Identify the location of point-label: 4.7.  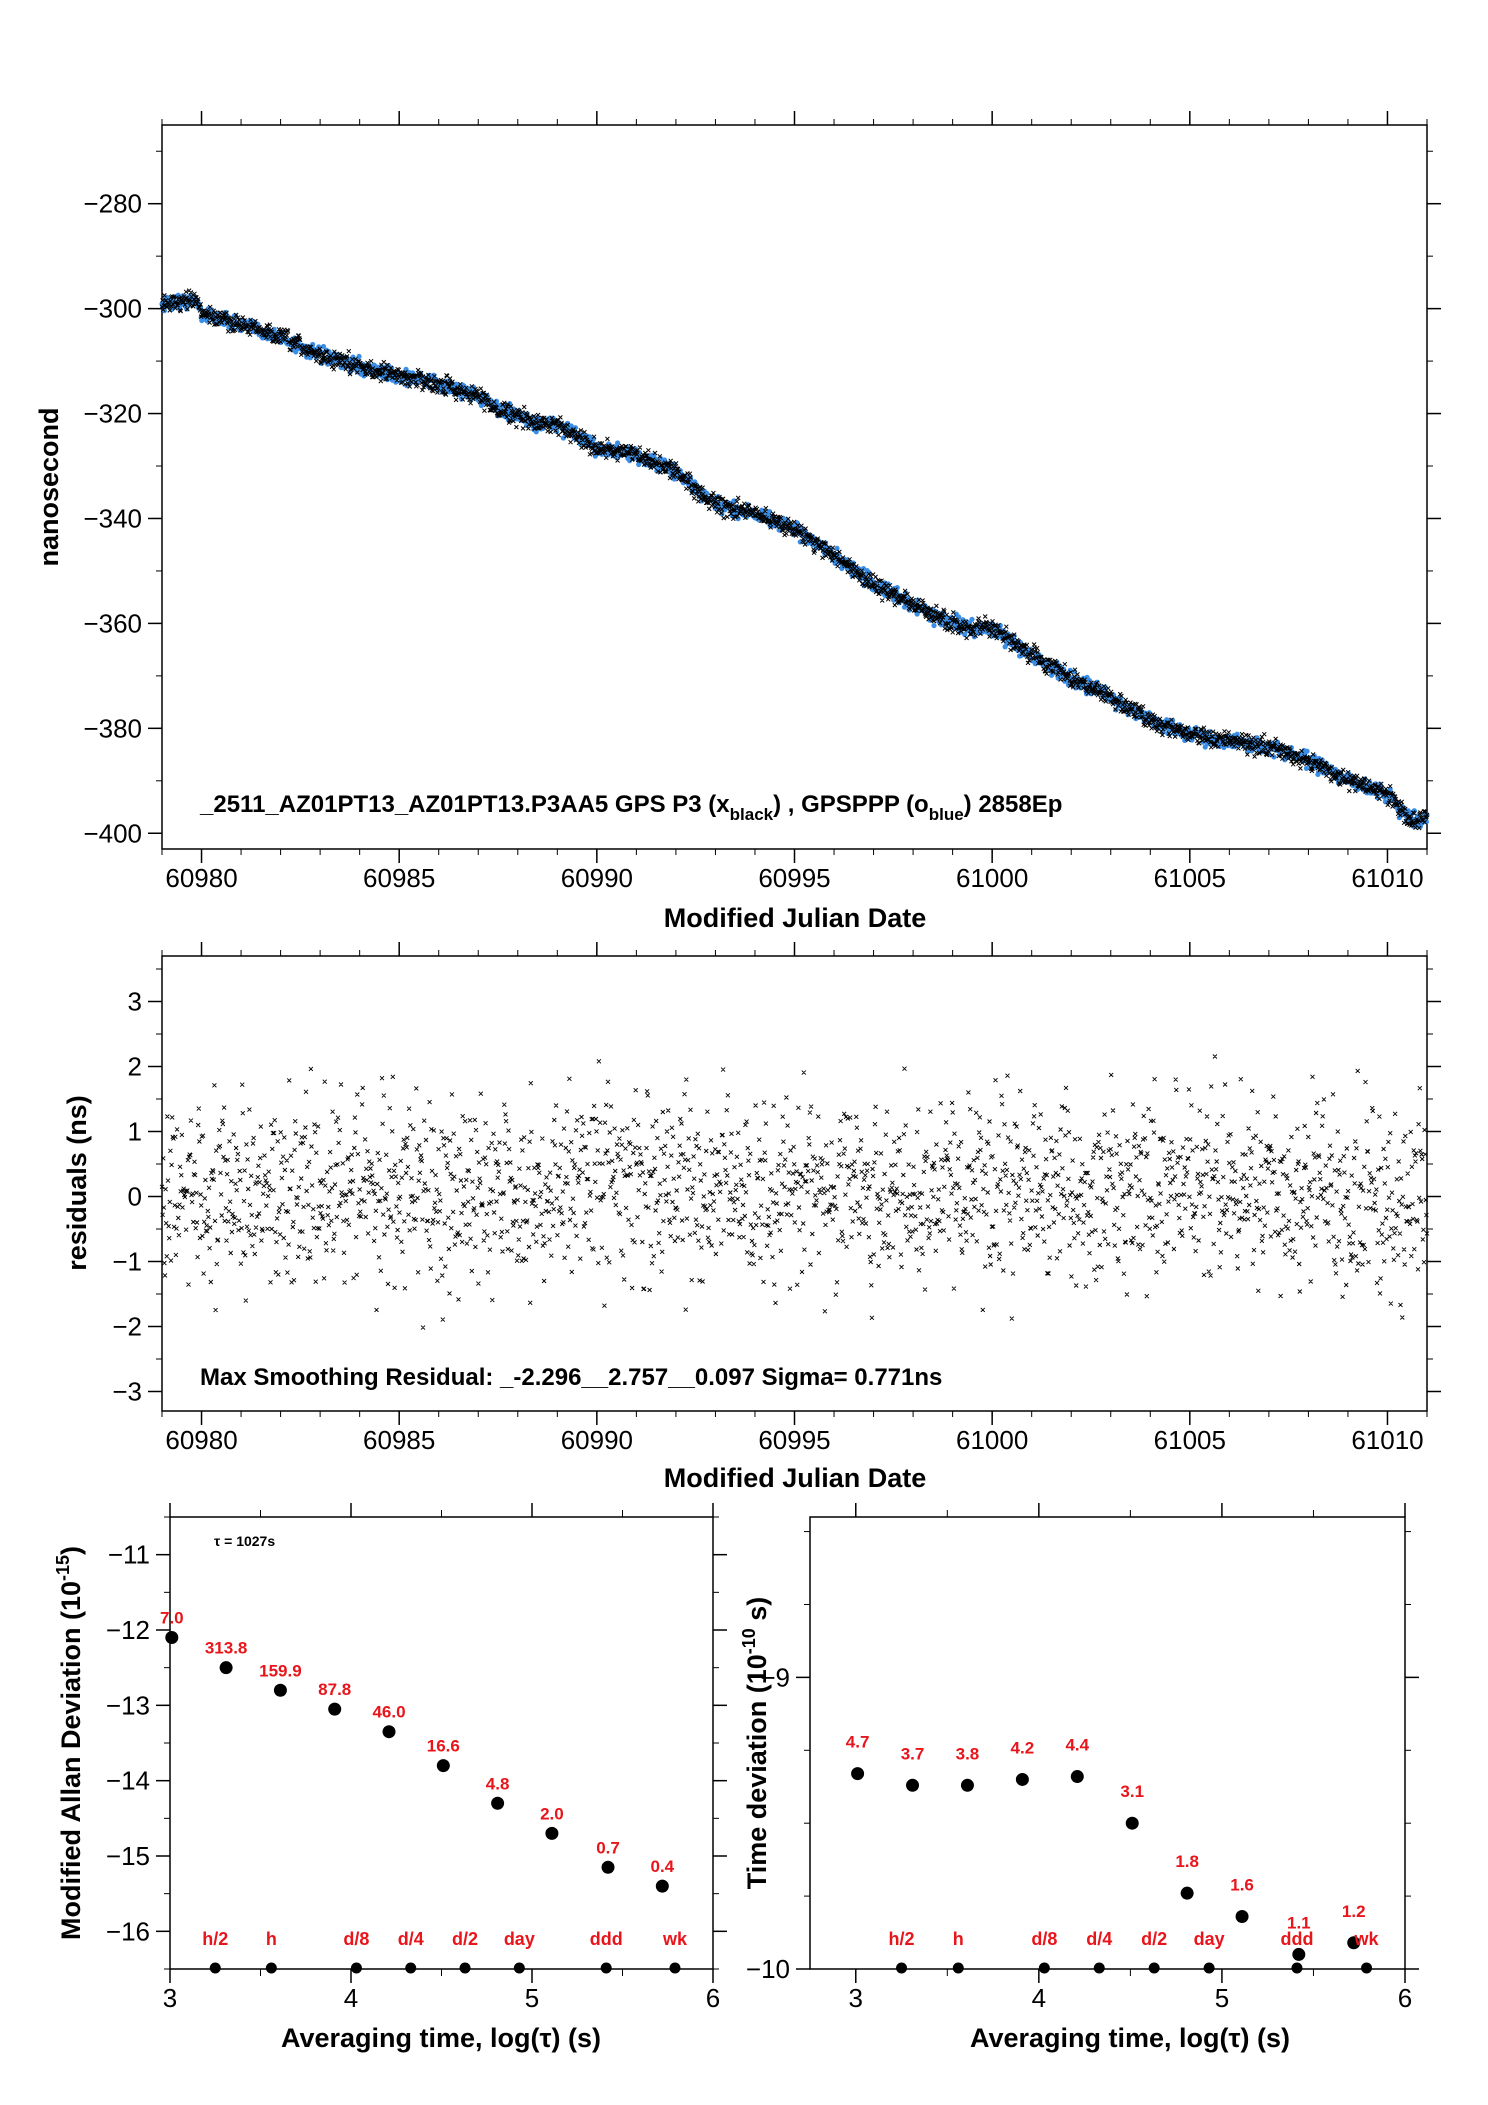
(858, 1742).